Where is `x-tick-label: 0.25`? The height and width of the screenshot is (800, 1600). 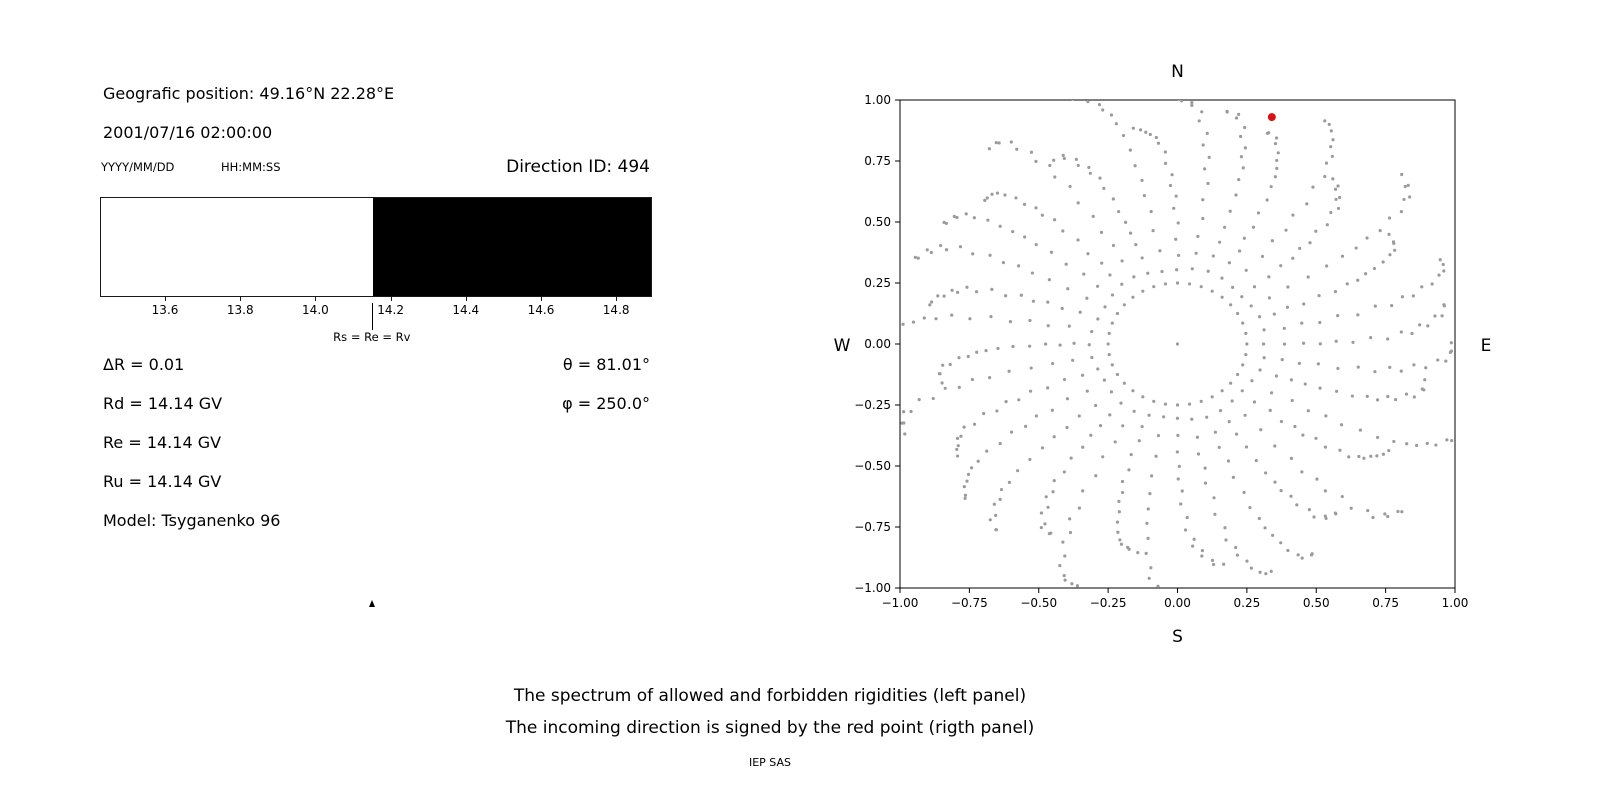 x-tick-label: 0.25 is located at coordinates (1247, 603).